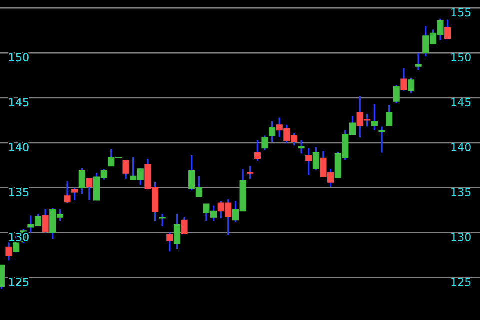  Describe the element at coordinates (19, 147) in the screenshot. I see `y-tick-label: 140` at that location.